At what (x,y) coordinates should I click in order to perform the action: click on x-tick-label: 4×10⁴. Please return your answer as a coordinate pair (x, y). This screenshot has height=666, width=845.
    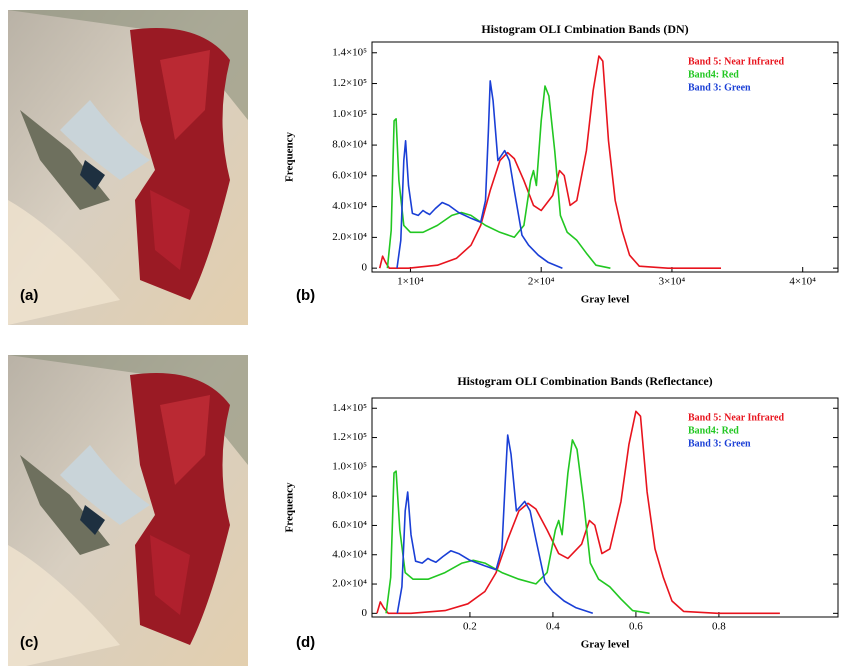
    Looking at the image, I should click on (802, 282).